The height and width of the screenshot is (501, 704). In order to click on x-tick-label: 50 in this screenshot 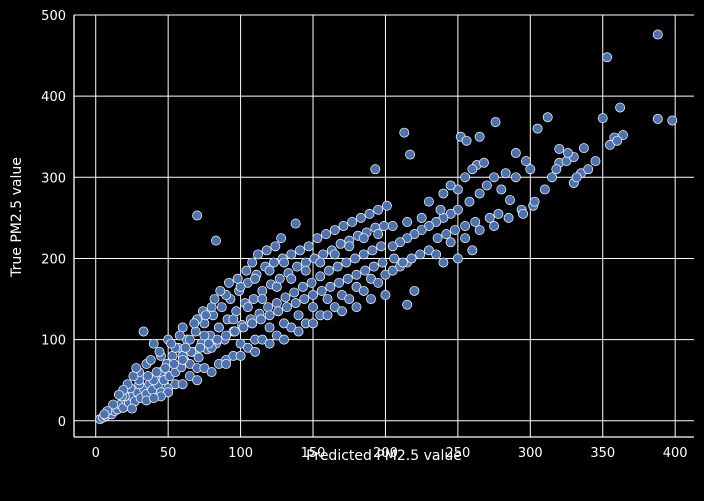, I will do `click(168, 453)`.